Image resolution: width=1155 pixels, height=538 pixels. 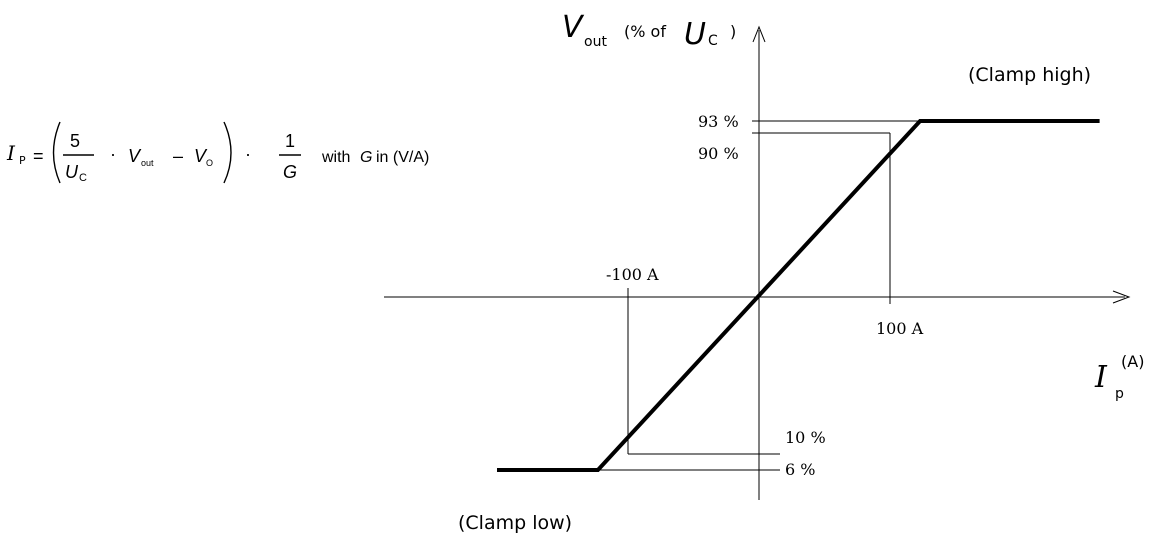 What do you see at coordinates (201, 156) in the screenshot?
I see `formula-vo-symbol: V` at bounding box center [201, 156].